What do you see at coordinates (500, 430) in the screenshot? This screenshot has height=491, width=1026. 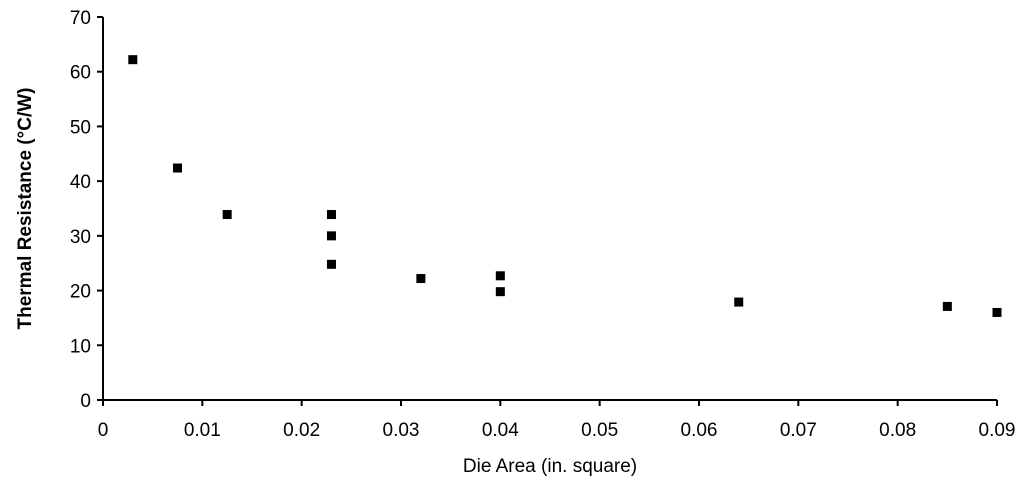 I see `x-tick-label: 0.04` at bounding box center [500, 430].